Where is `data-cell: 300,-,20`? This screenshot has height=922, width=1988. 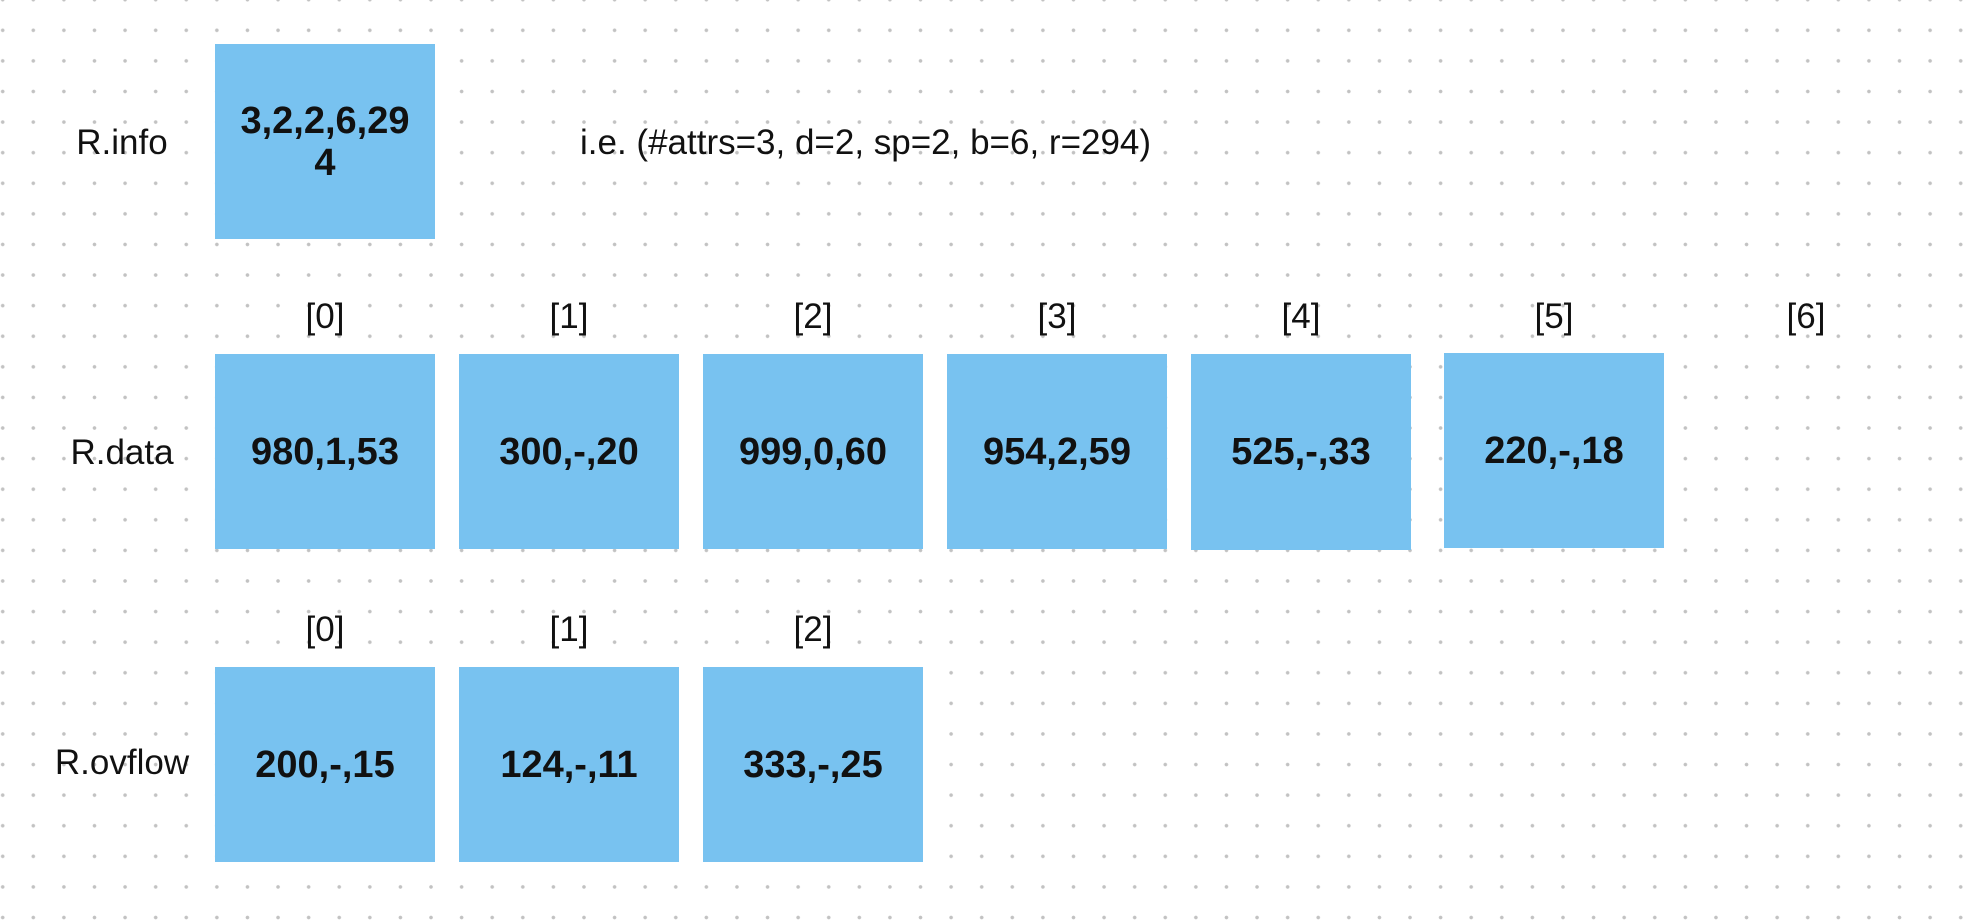
data-cell: 300,-,20 is located at coordinates (569, 451).